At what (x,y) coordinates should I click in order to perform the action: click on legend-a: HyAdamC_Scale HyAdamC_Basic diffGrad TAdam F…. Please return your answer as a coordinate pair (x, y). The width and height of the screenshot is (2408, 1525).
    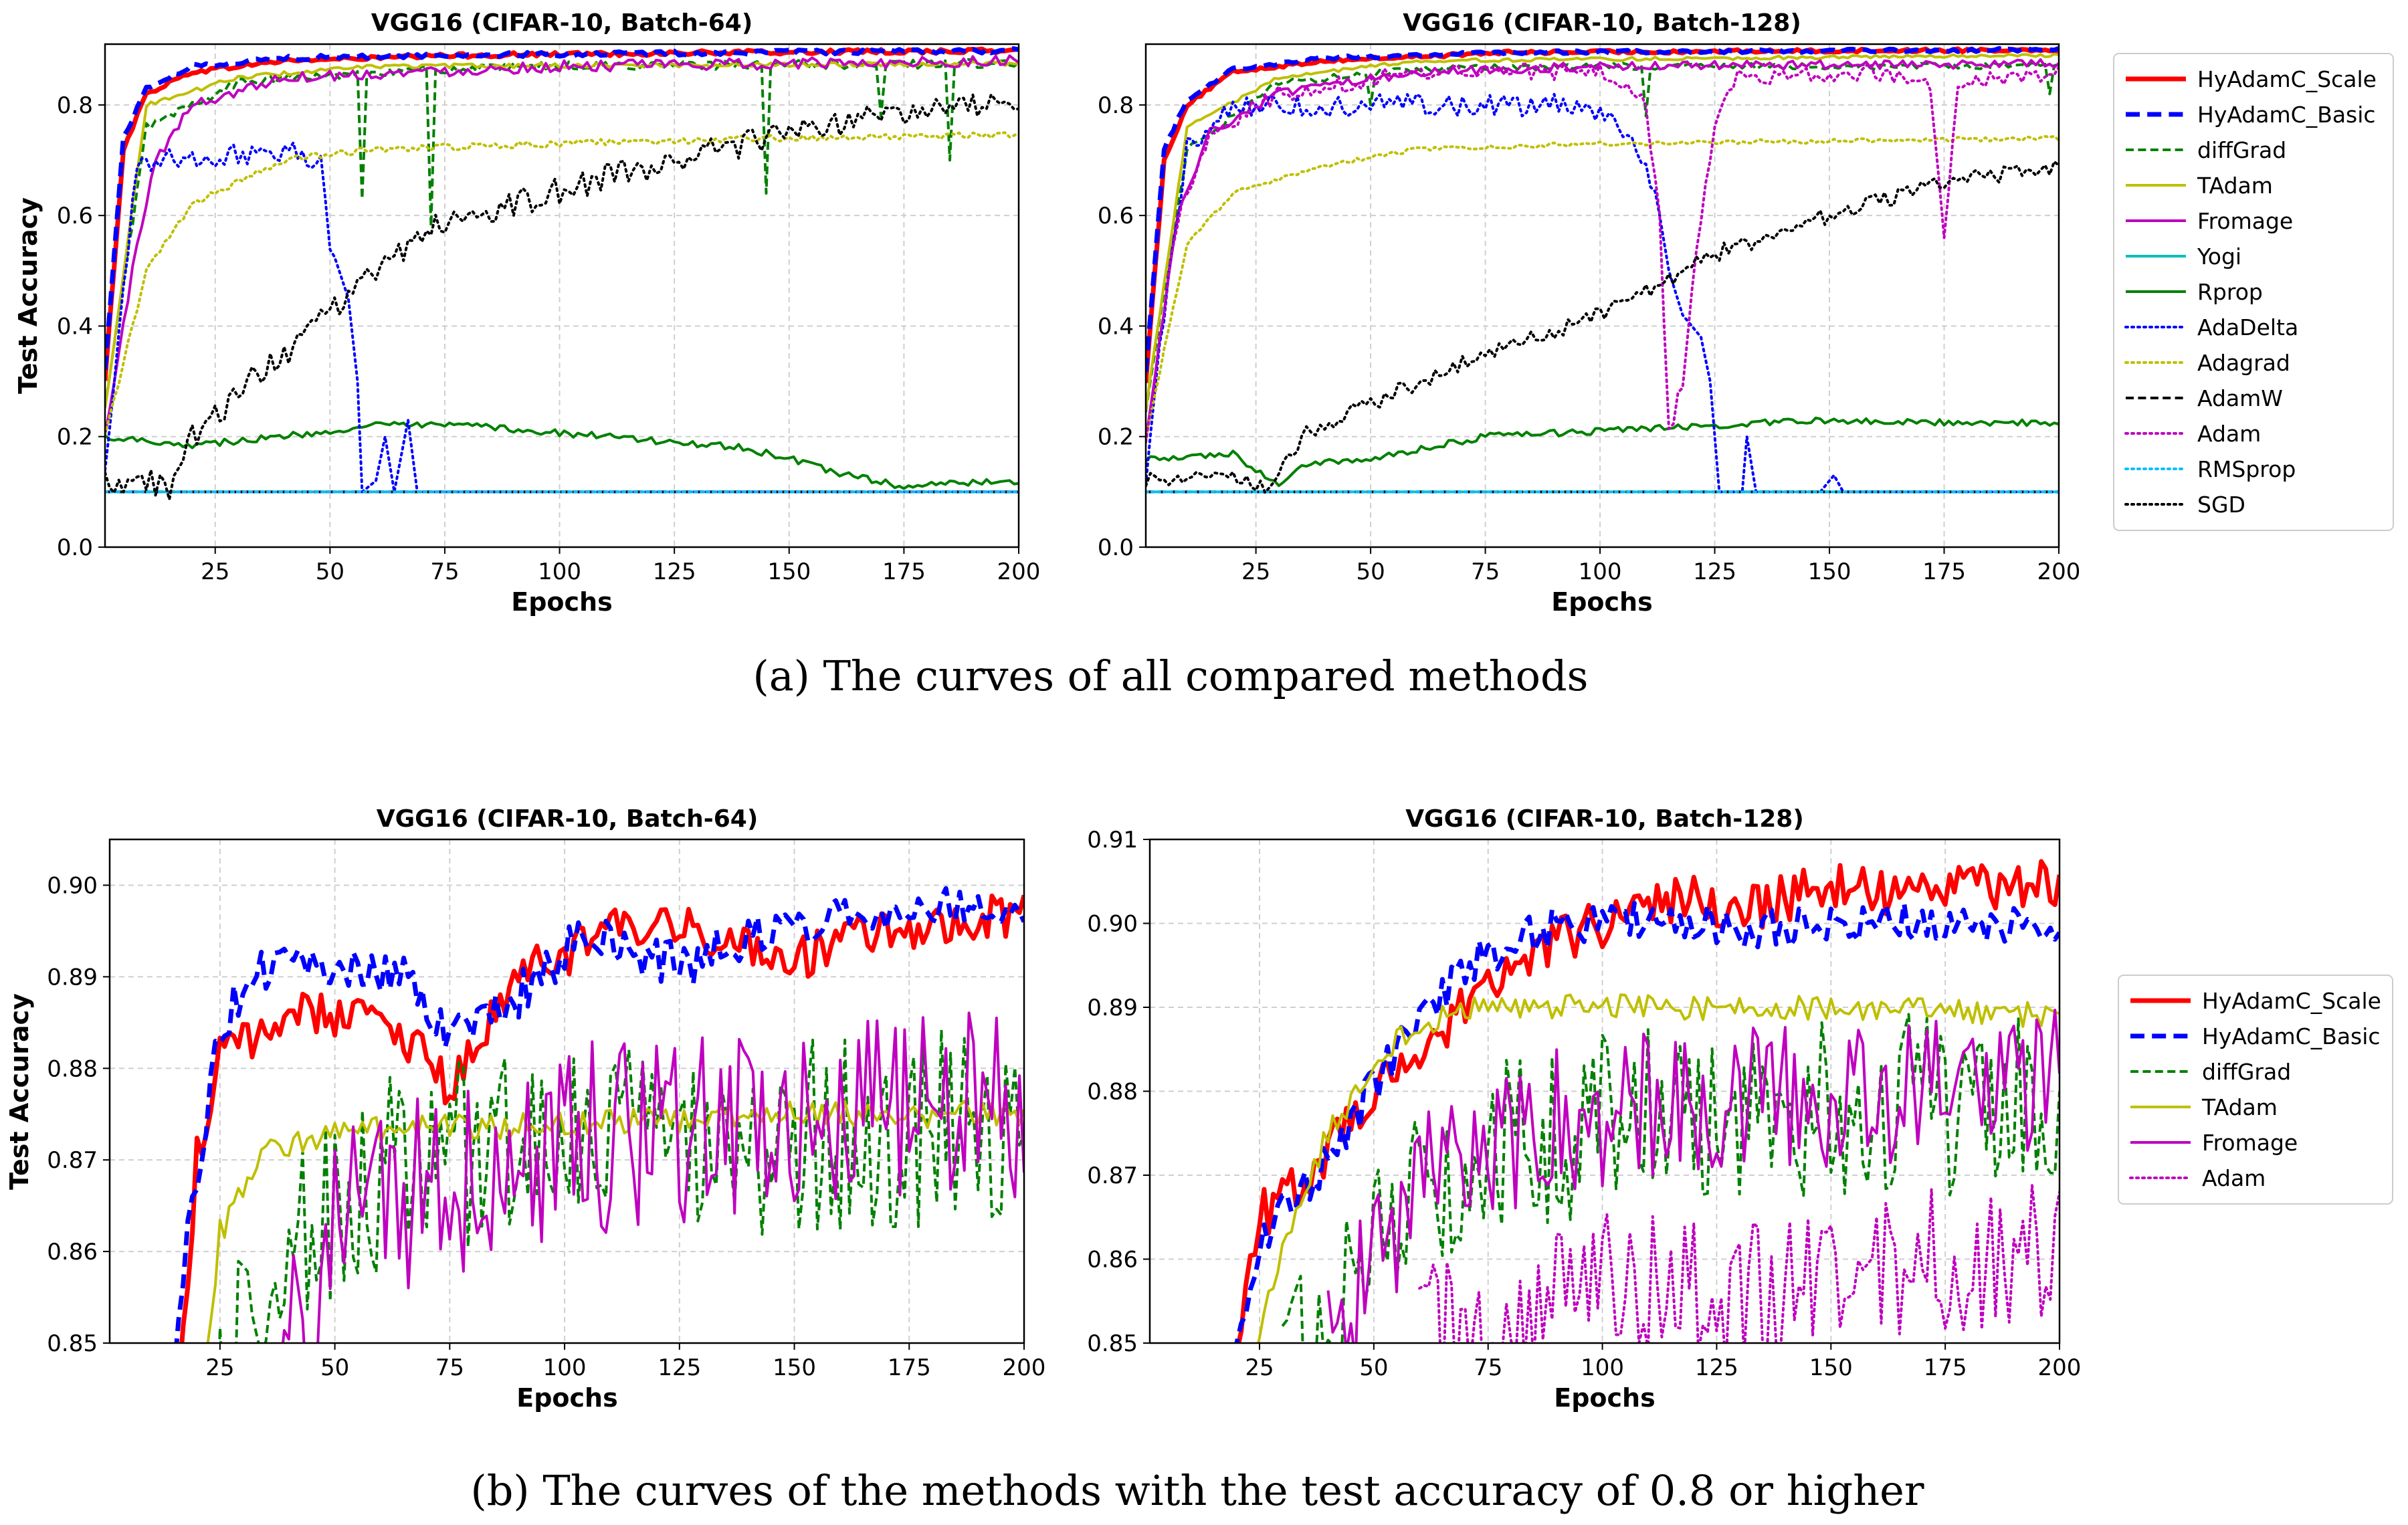
    Looking at the image, I should click on (2253, 292).